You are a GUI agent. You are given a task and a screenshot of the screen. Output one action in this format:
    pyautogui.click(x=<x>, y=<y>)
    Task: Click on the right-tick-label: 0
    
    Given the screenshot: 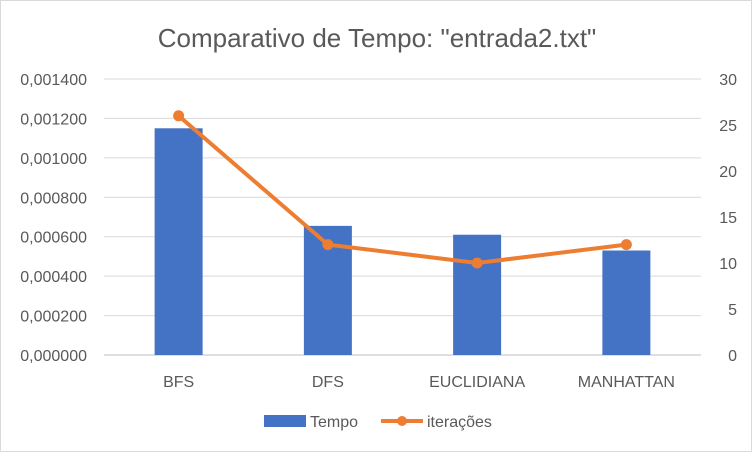 What is the action you would take?
    pyautogui.click(x=732, y=356)
    